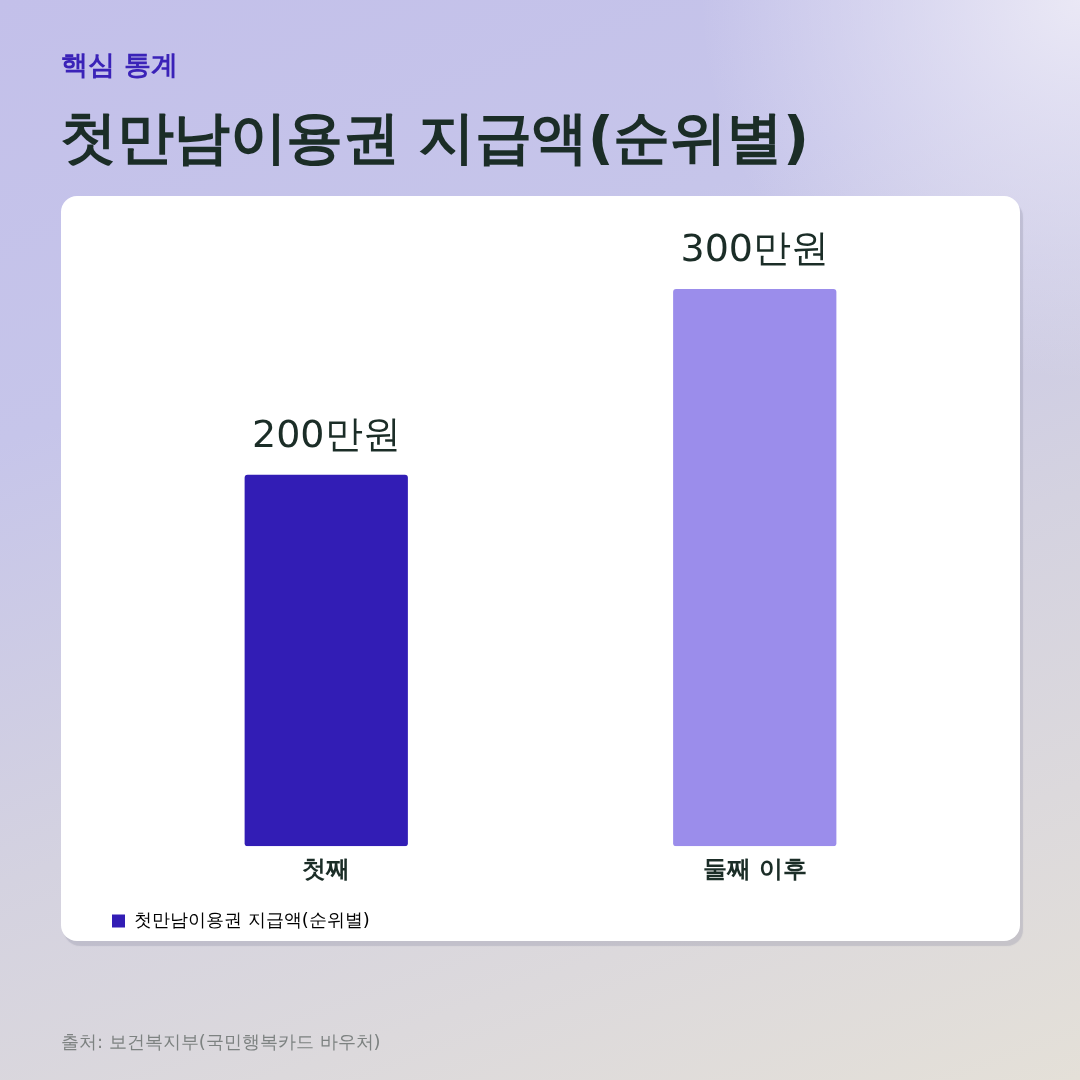  I want to click on chart-subtitle: 핵심 통계, so click(120, 65).